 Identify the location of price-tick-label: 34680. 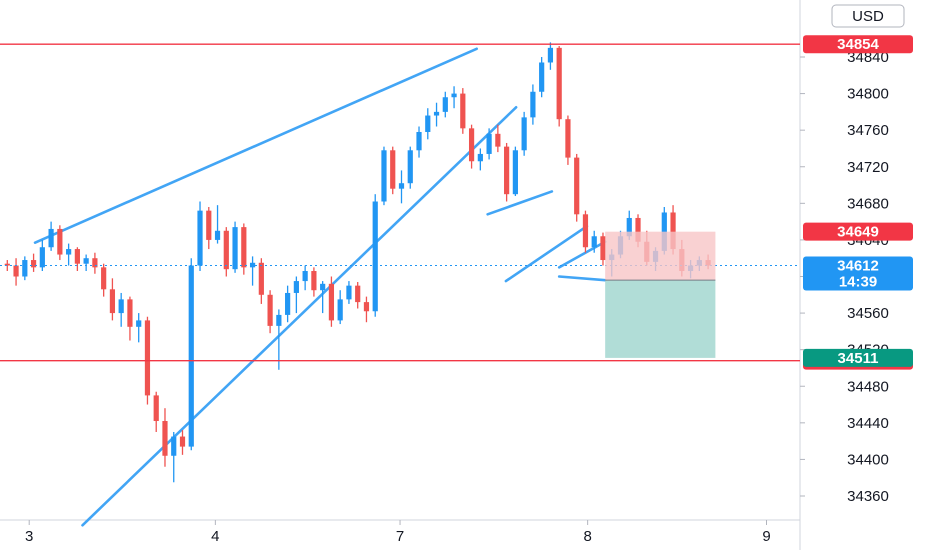
(868, 203).